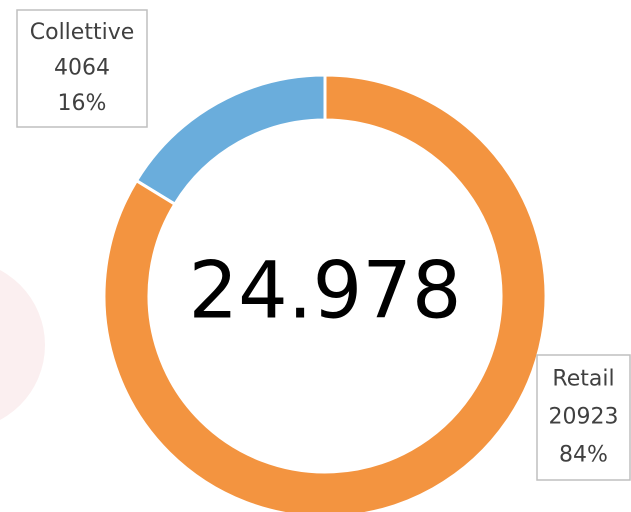  I want to click on donut-slice, so click(230, 140).